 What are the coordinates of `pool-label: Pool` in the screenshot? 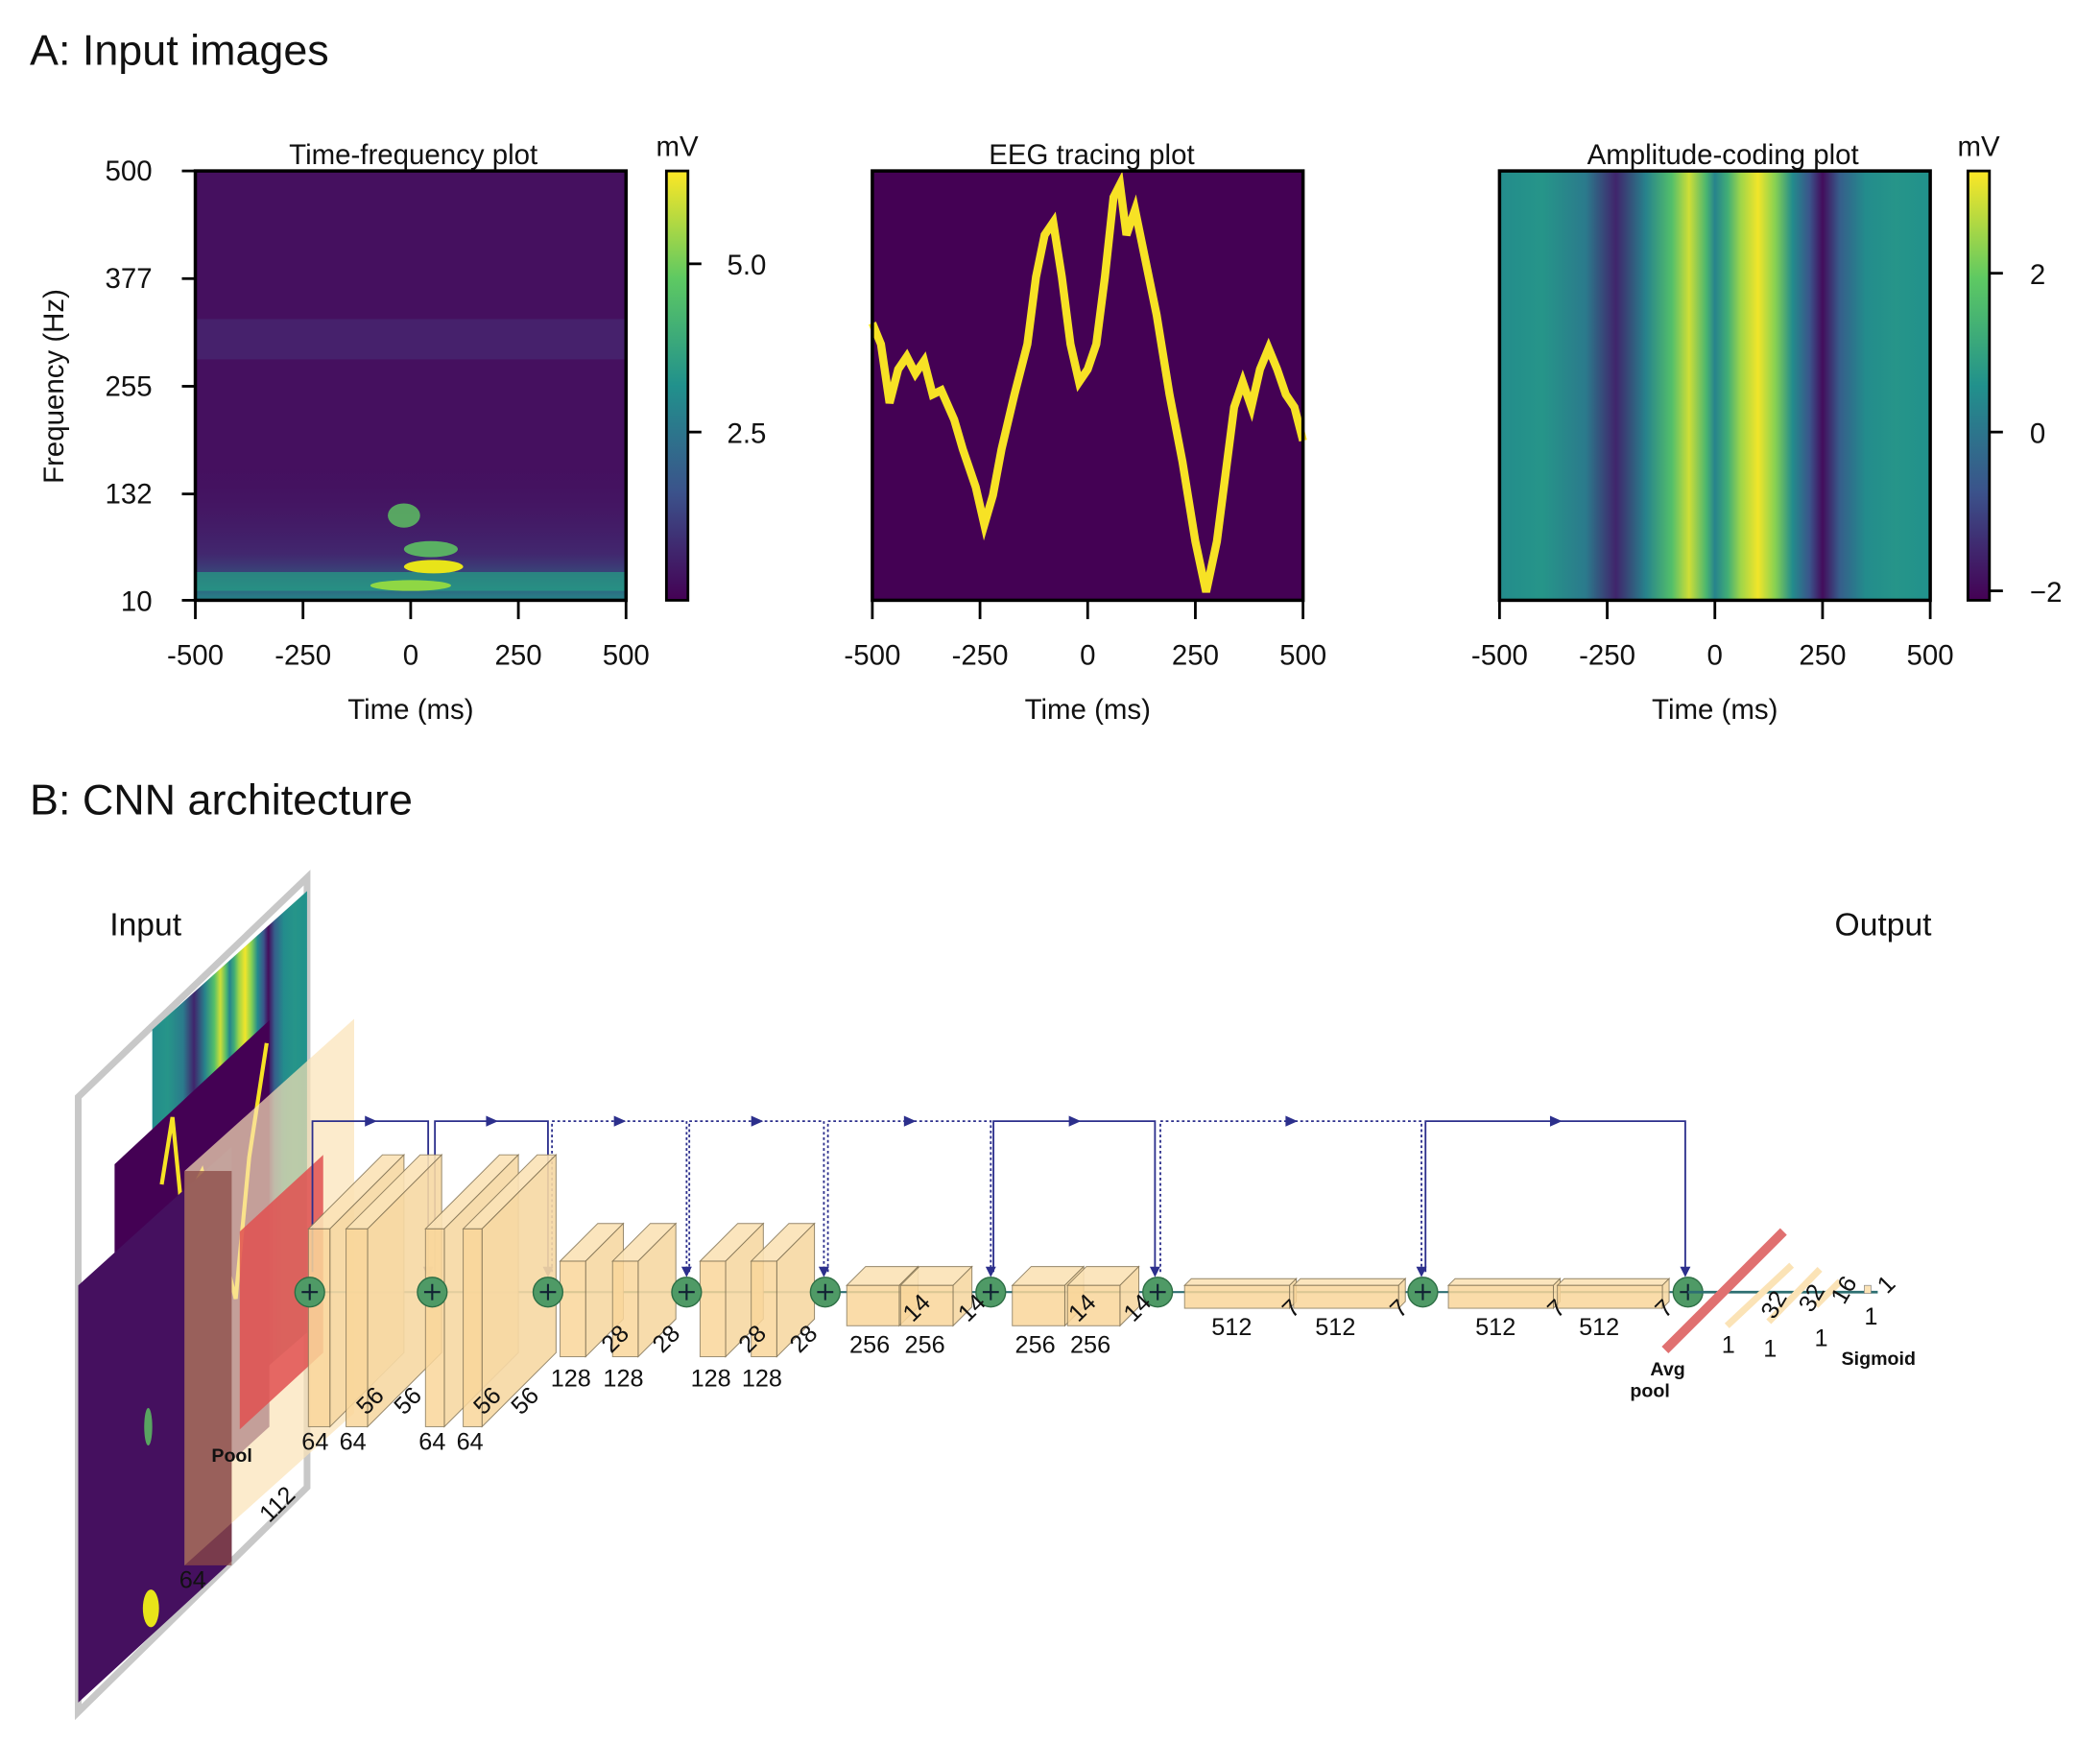 It's located at (231, 1456).